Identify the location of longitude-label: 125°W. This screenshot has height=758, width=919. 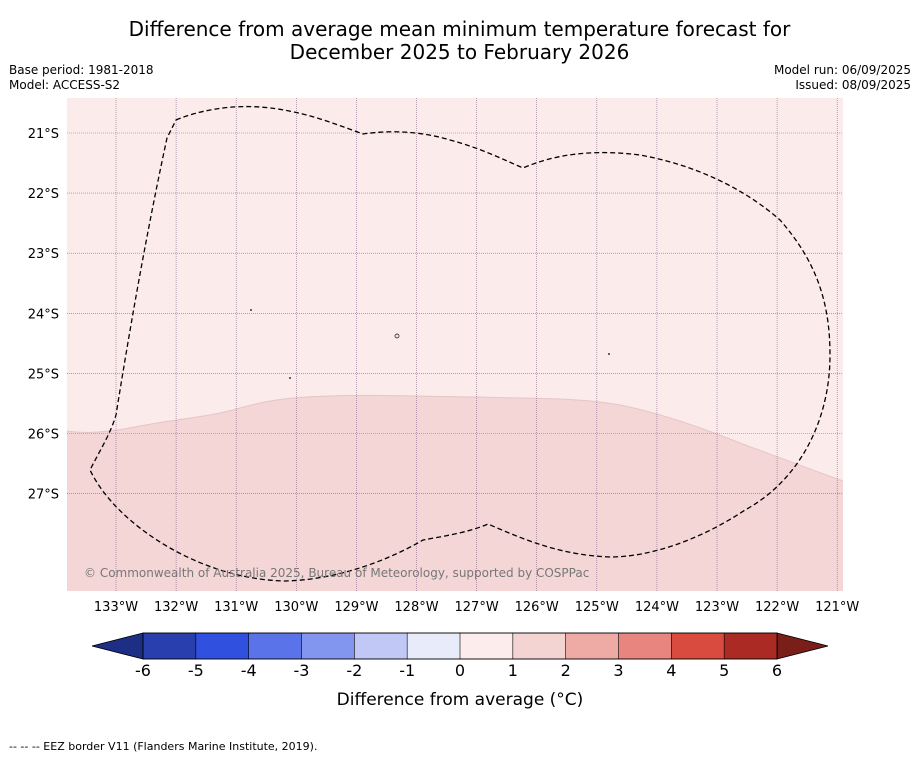
(597, 607).